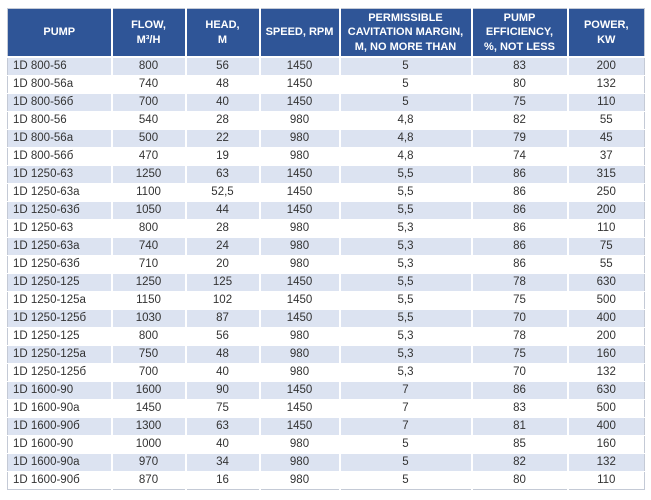 This screenshot has height=500, width=651. Describe the element at coordinates (59, 84) in the screenshot. I see `cell-pump: 1D 800-56a` at that location.